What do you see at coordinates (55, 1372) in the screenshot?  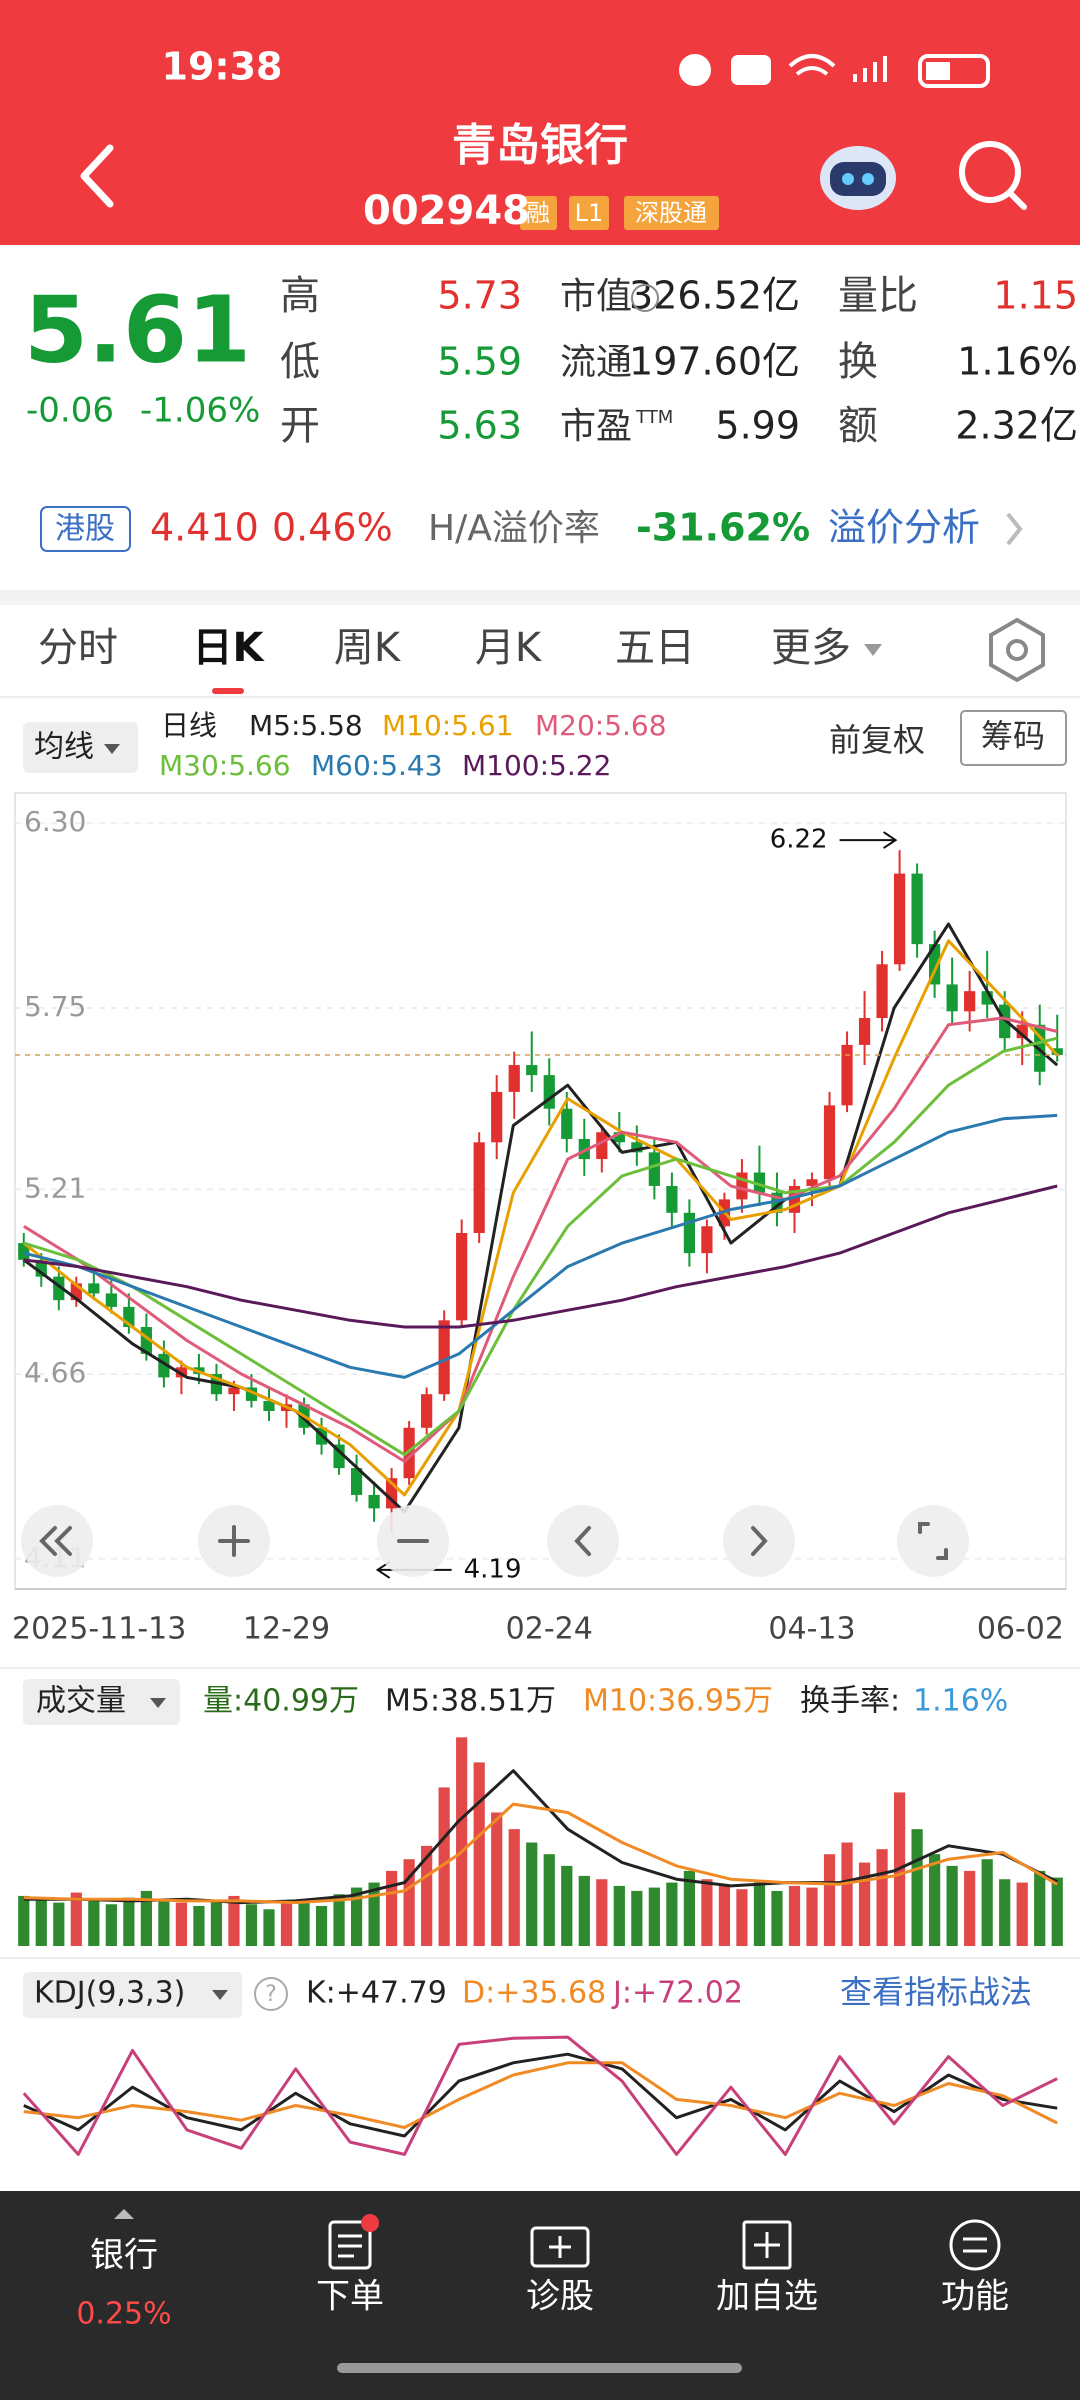 I see `y-tick-label: 4.66` at bounding box center [55, 1372].